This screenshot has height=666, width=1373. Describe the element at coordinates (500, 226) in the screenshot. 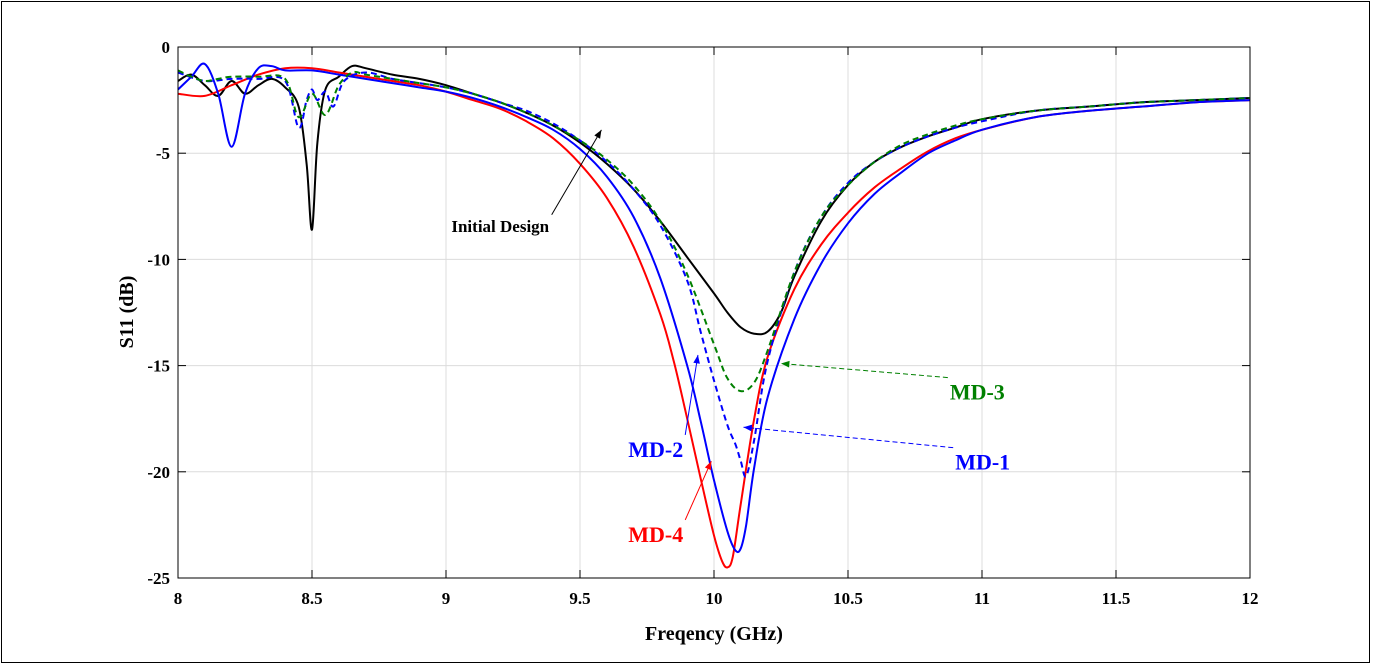

I see `annotation-initial-design: Initial Design` at that location.